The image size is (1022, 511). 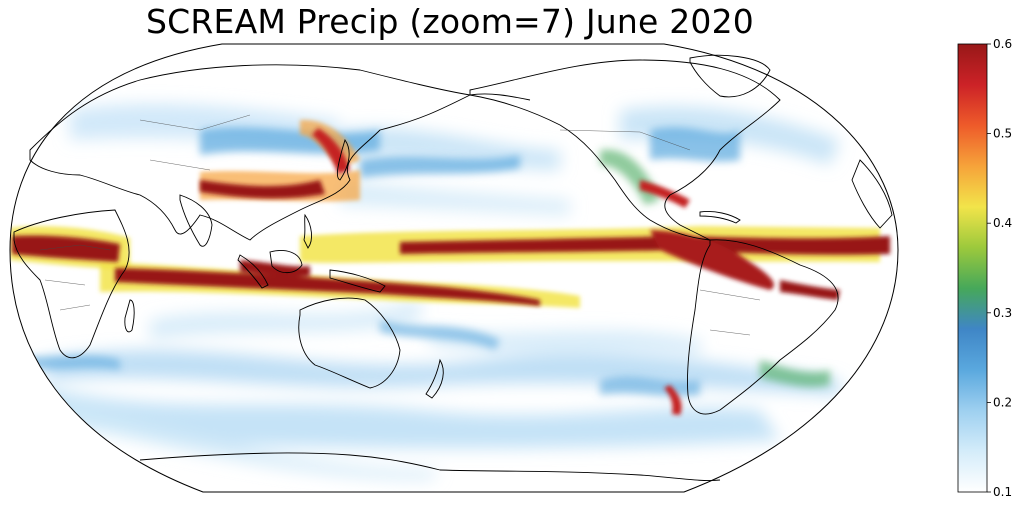 I want to click on coast-new-guinea, so click(x=357, y=281).